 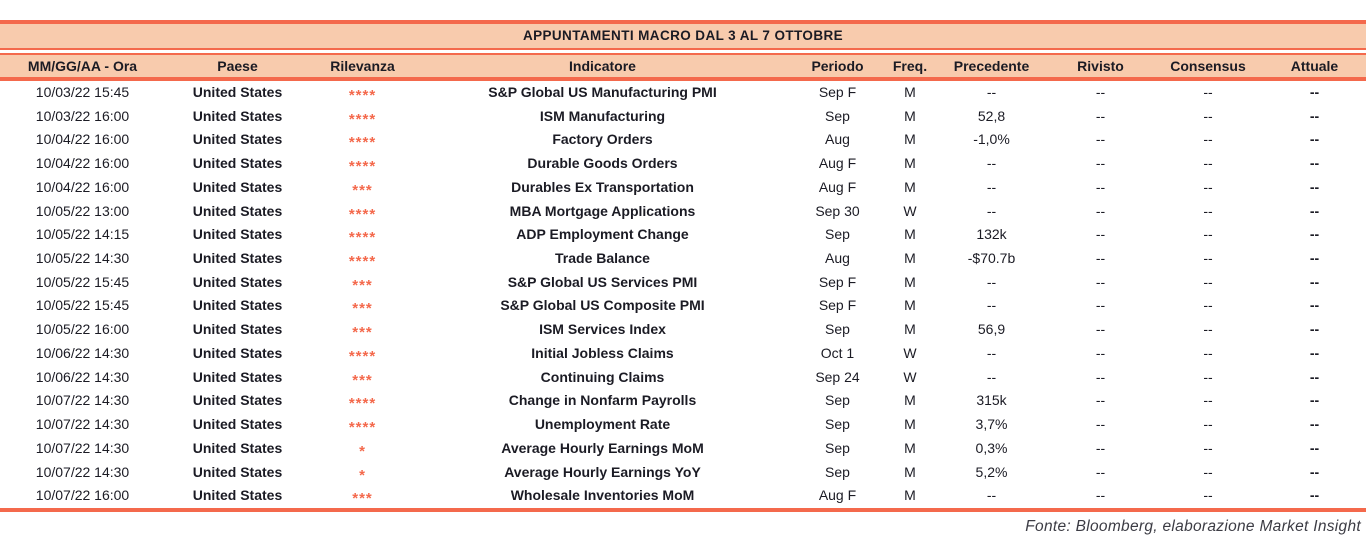 What do you see at coordinates (991, 424) in the screenshot?
I see `cell-previous: 3,7%` at bounding box center [991, 424].